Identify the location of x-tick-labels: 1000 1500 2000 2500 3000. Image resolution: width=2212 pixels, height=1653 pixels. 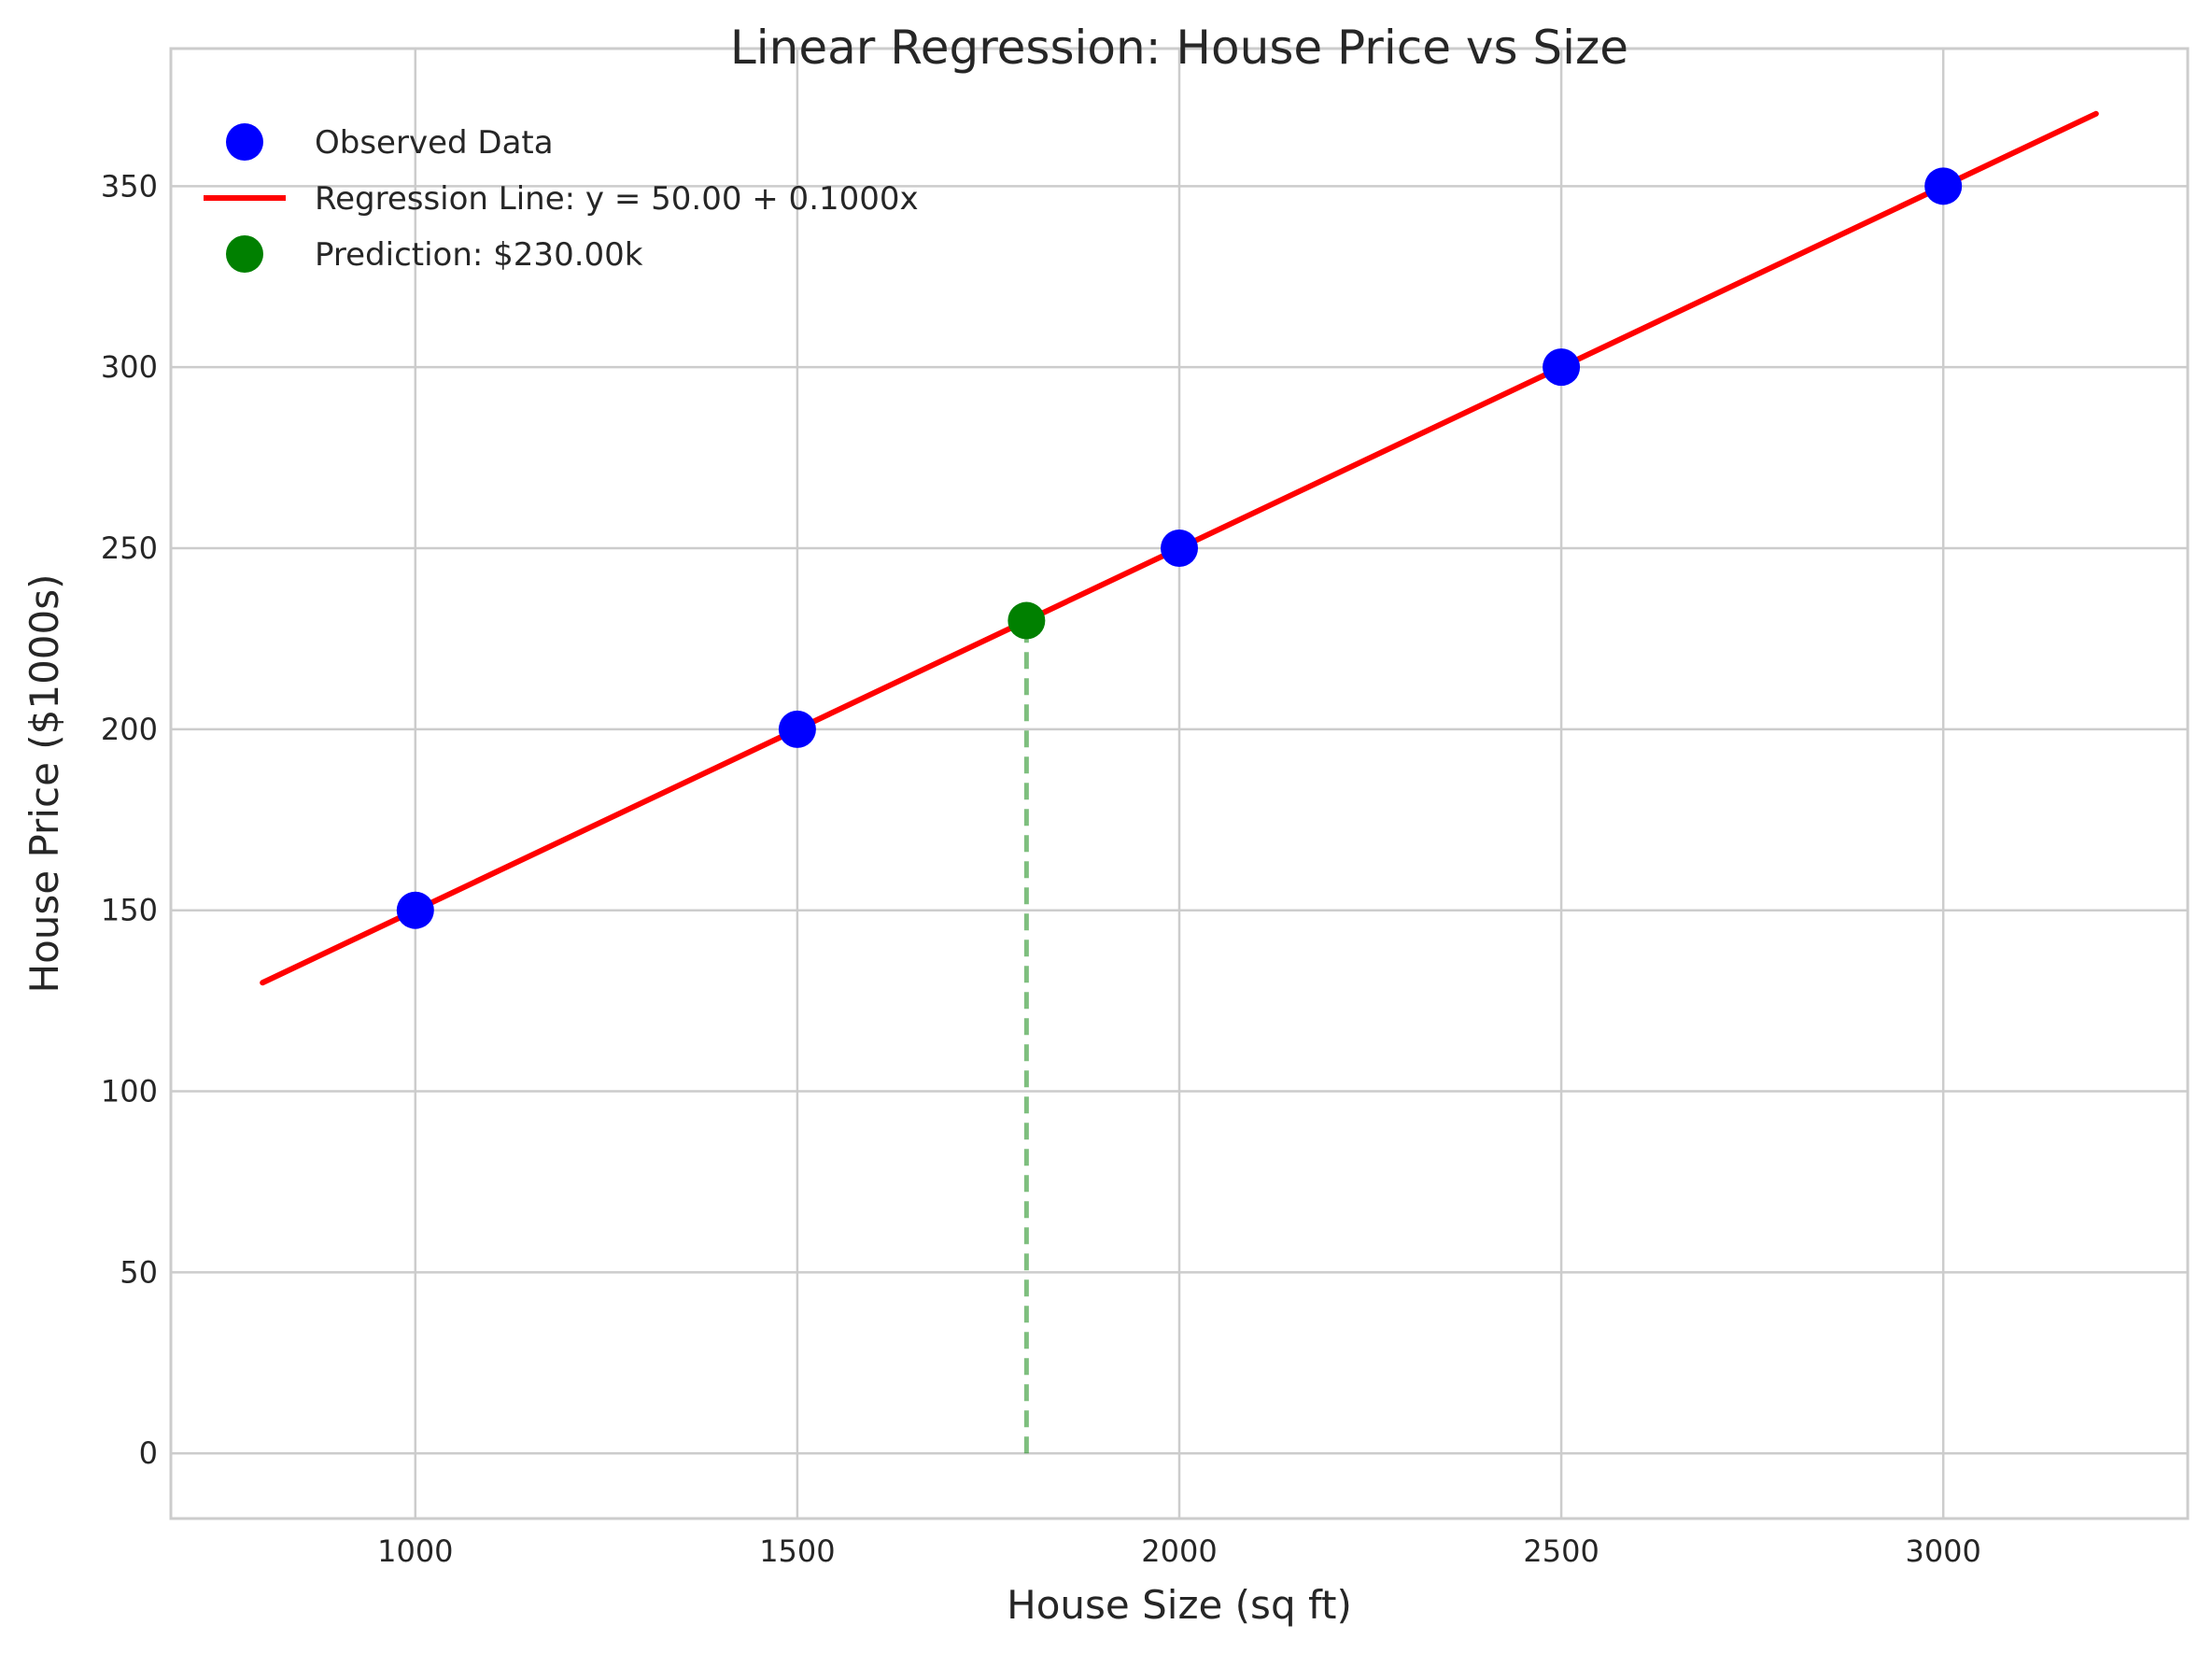
(1179, 1551).